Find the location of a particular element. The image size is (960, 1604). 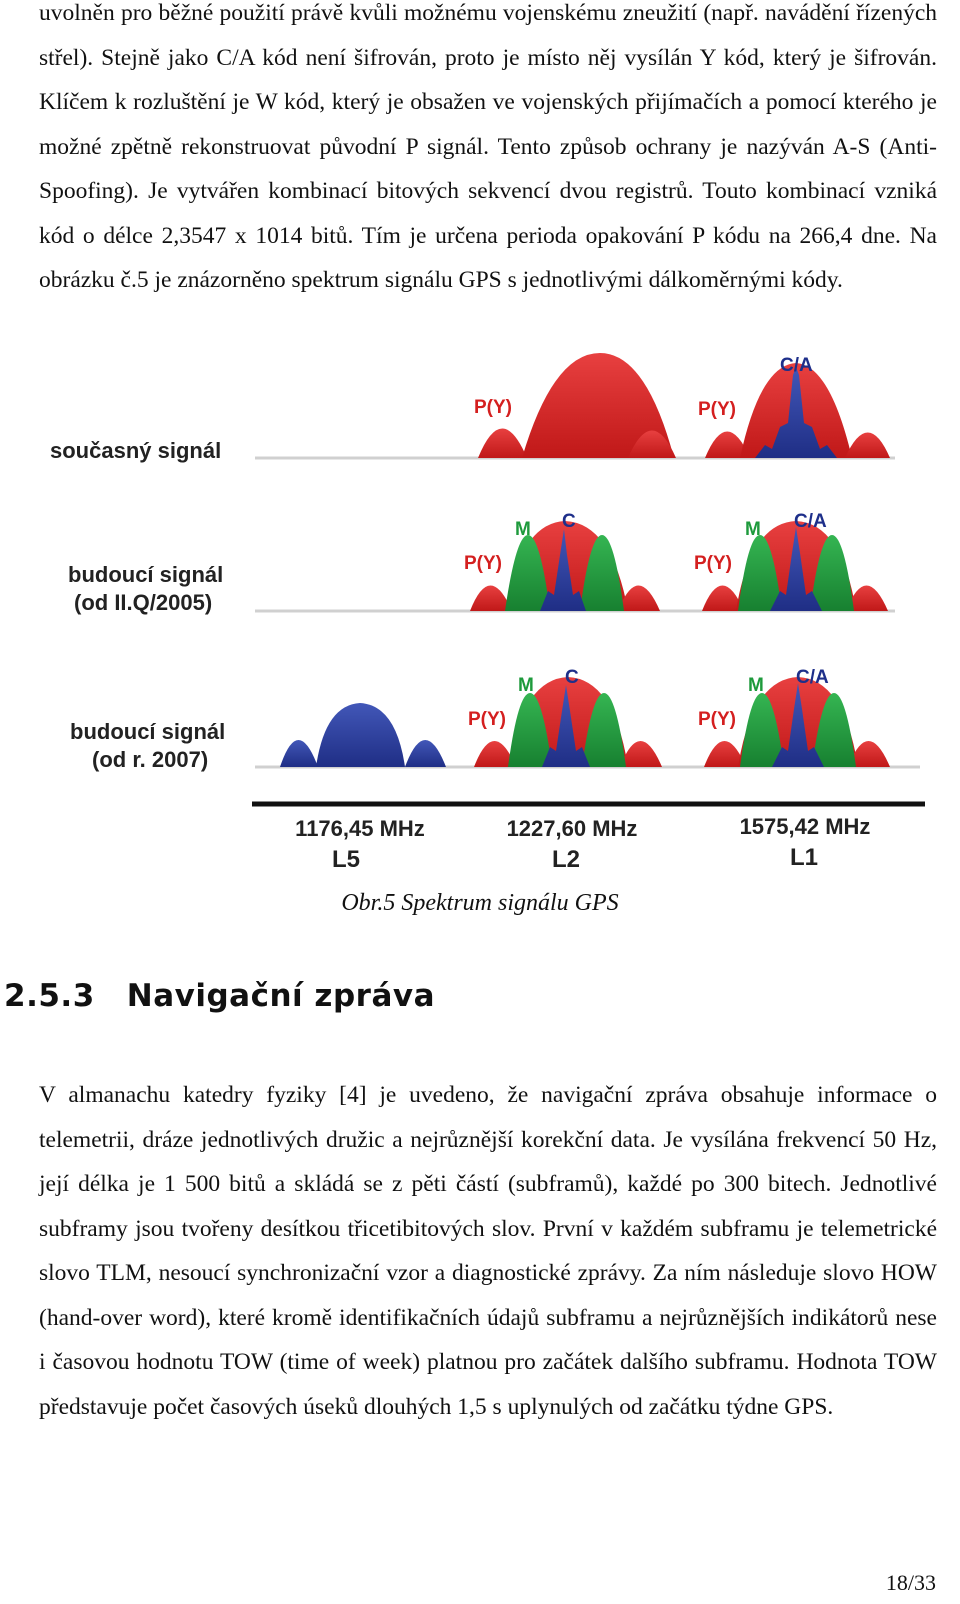

label-future-signal-2-date: (od r. 2007) is located at coordinates (150, 759).